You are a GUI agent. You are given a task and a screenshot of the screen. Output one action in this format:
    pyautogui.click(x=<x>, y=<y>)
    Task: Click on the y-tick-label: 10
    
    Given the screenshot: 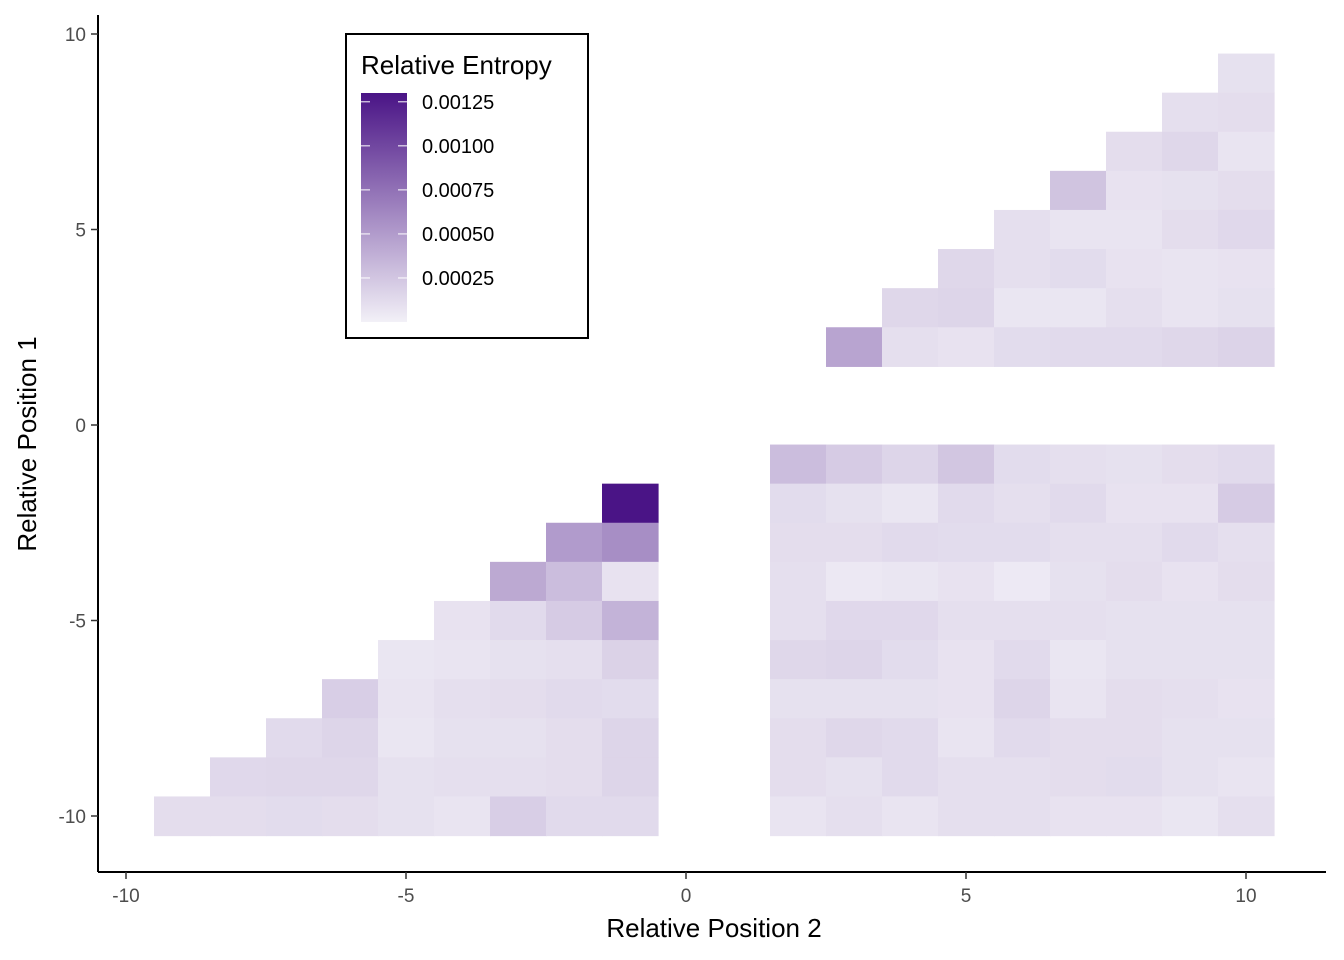 What is the action you would take?
    pyautogui.click(x=75, y=35)
    